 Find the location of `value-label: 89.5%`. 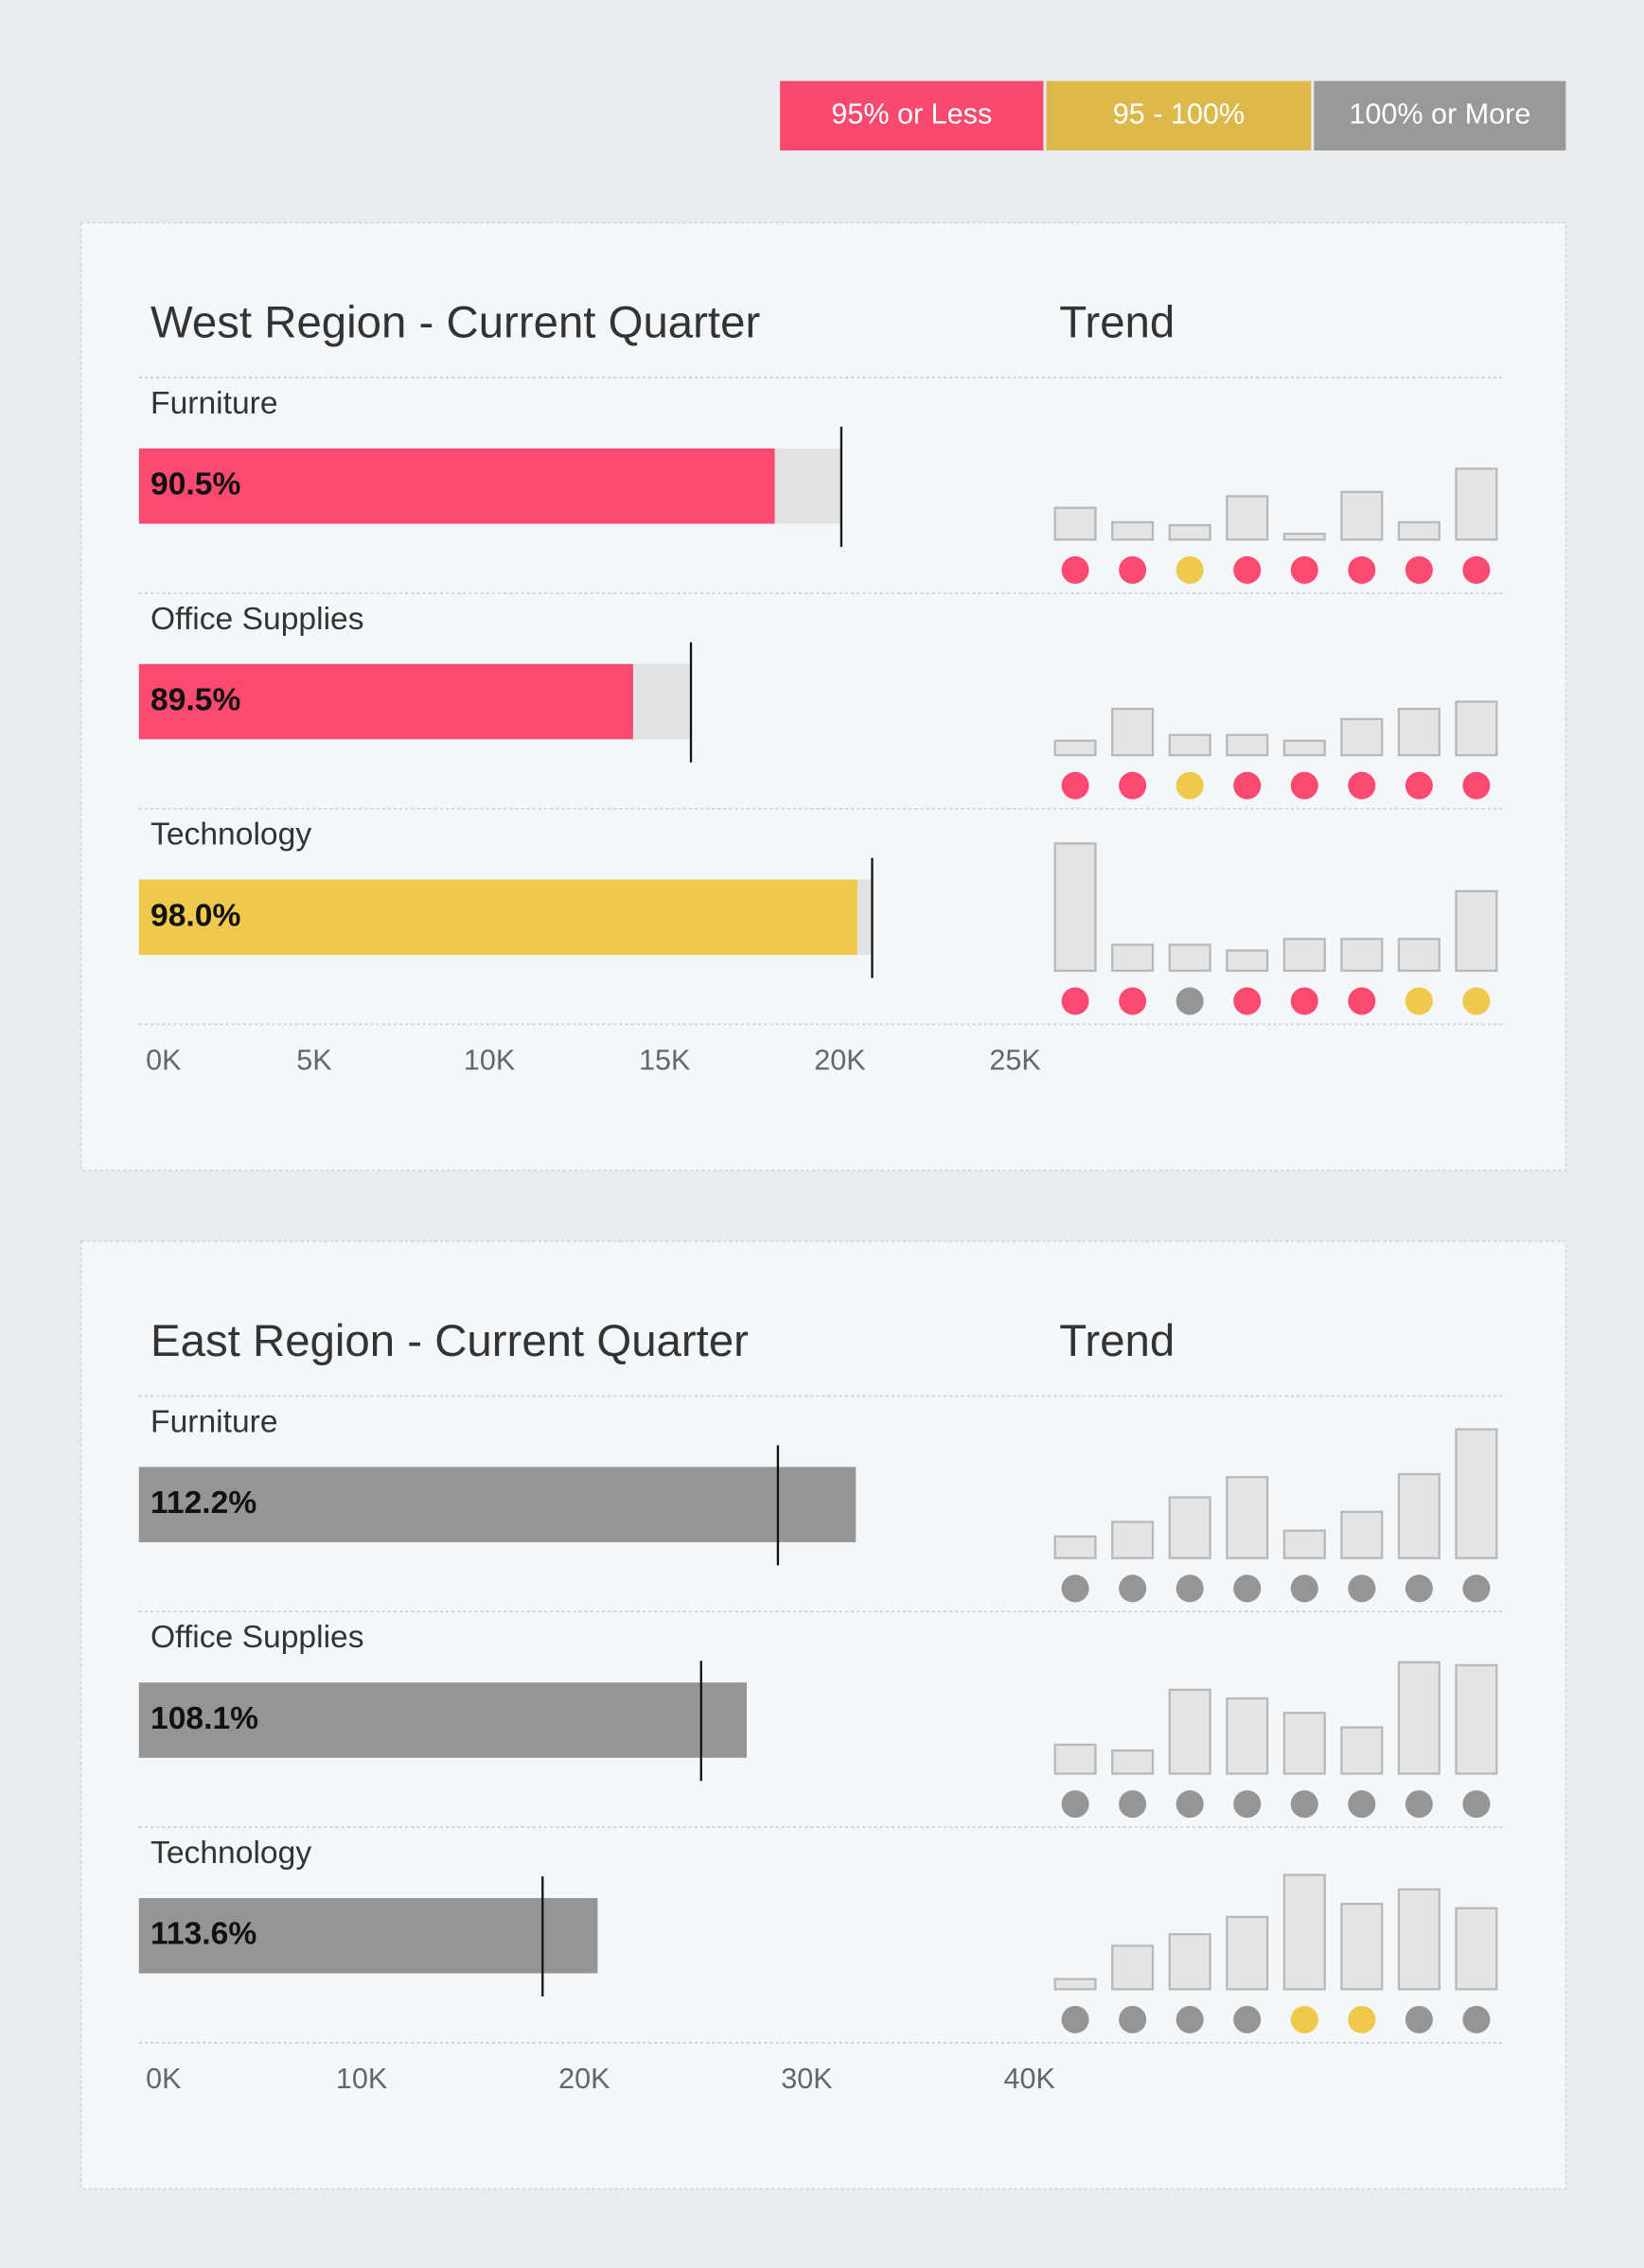

value-label: 89.5% is located at coordinates (195, 699).